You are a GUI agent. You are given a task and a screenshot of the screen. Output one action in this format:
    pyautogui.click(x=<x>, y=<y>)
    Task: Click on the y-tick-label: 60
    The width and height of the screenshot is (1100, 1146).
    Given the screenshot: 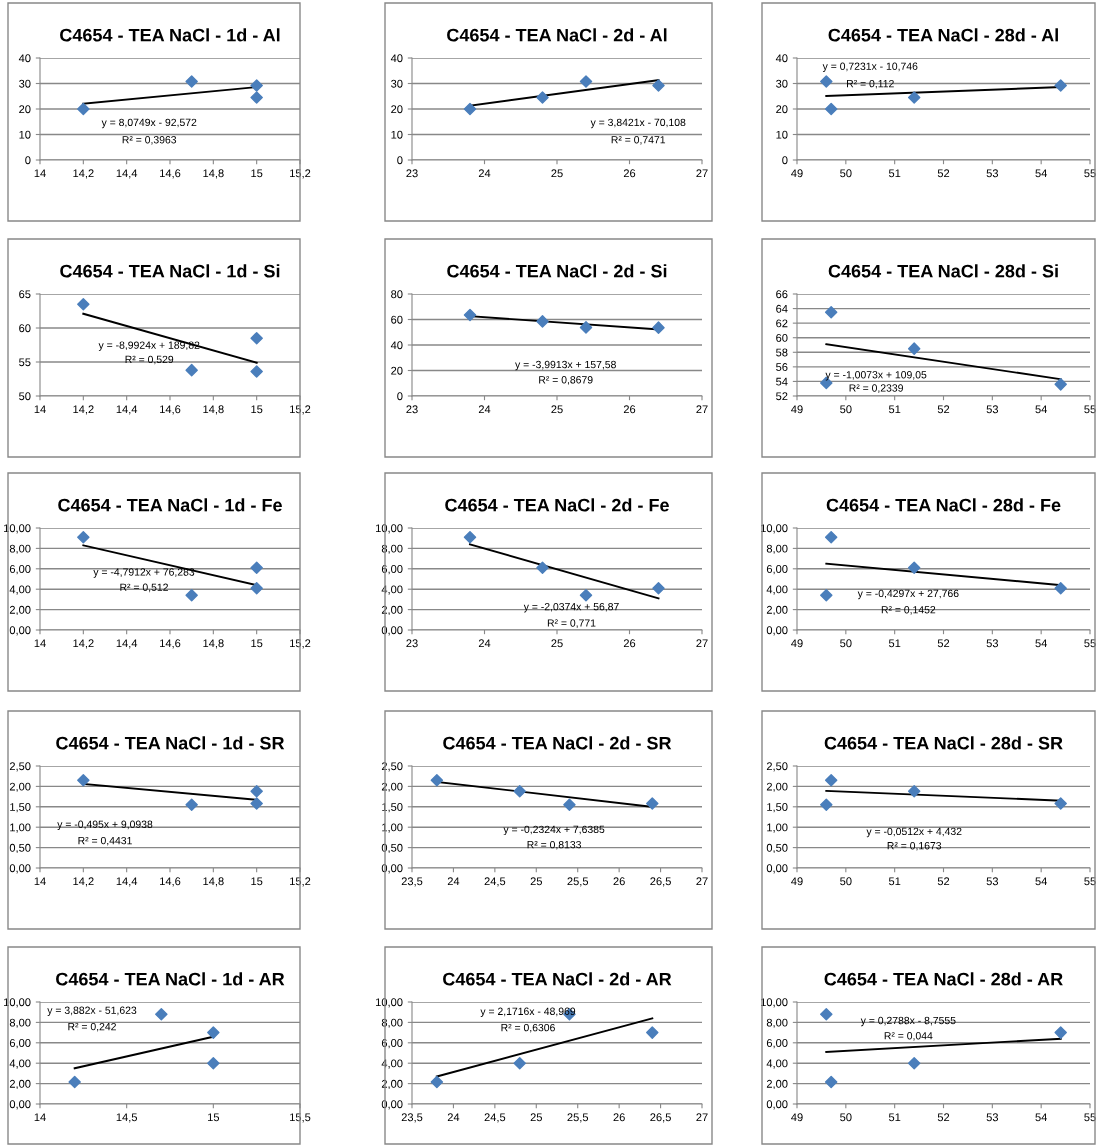 What is the action you would take?
    pyautogui.click(x=397, y=319)
    